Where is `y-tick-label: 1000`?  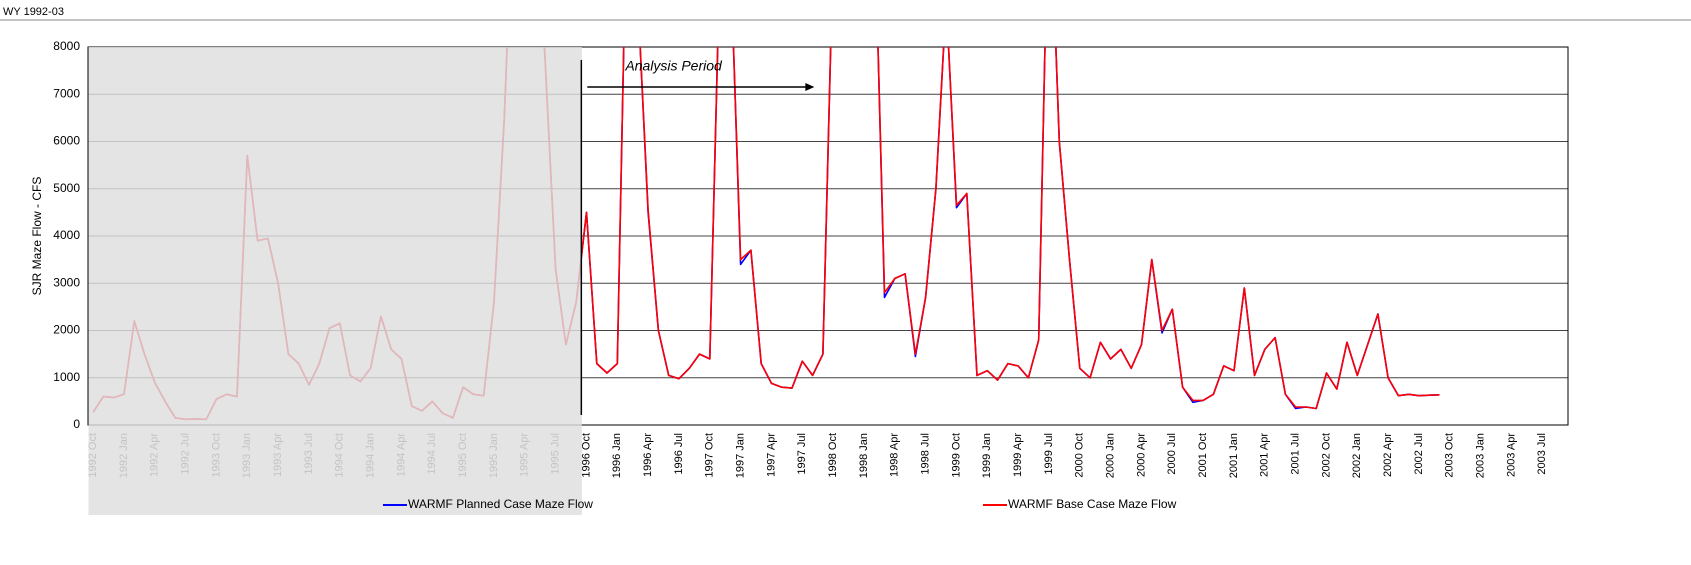
y-tick-label: 1000 is located at coordinates (66, 377).